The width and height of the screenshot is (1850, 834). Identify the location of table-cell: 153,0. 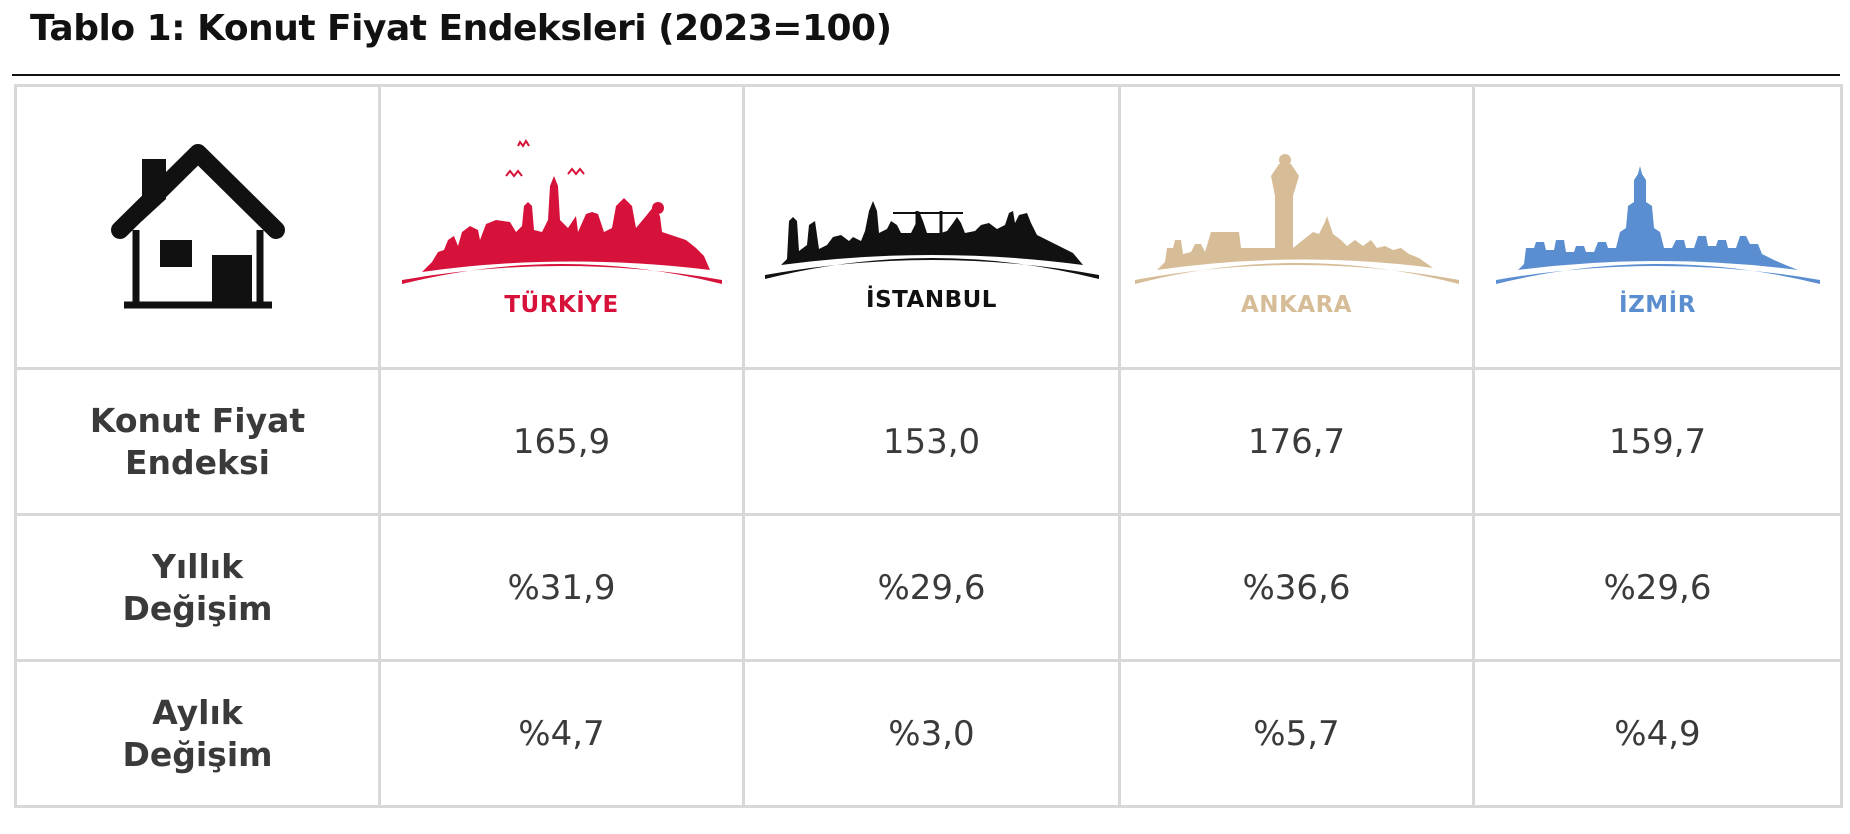
(931, 441).